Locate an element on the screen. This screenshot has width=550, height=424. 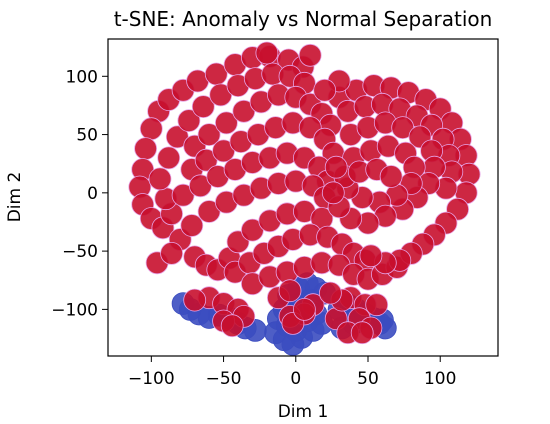
y-tick-label: 100 is located at coordinates (82, 77).